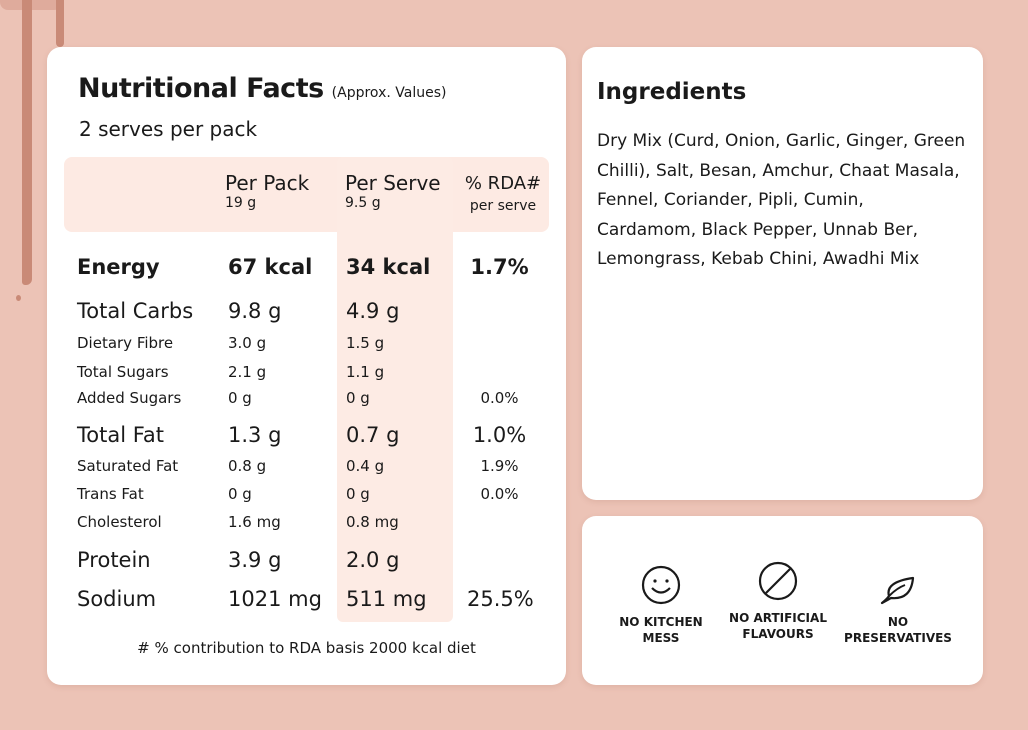 The image size is (1028, 730). I want to click on per-pack-value: 9.8 g, so click(255, 311).